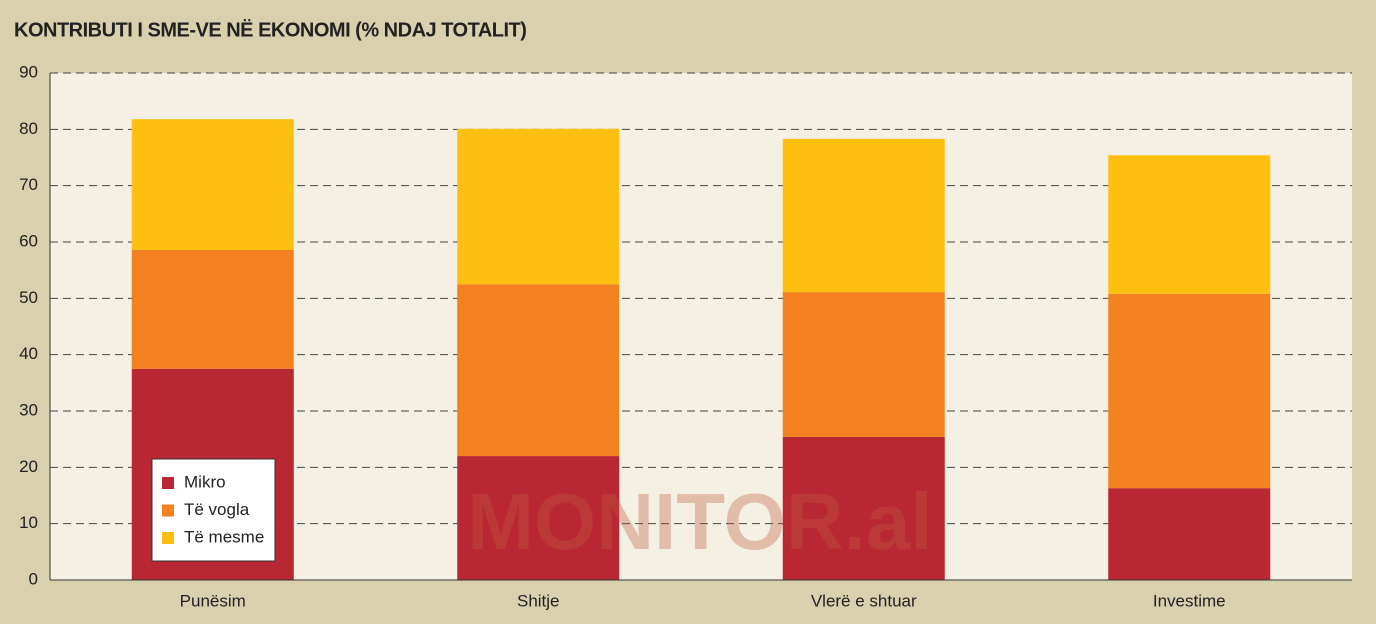 This screenshot has width=1376, height=624. What do you see at coordinates (864, 600) in the screenshot?
I see `x-tick-label: Vlerë e shtuar` at bounding box center [864, 600].